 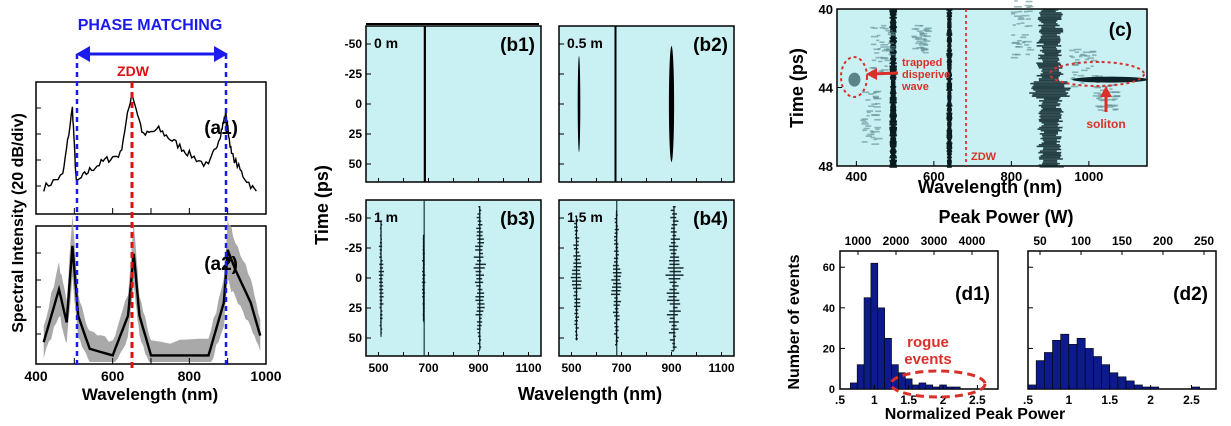 I want to click on d1-top-tick-label: 3000, so click(x=934, y=241).